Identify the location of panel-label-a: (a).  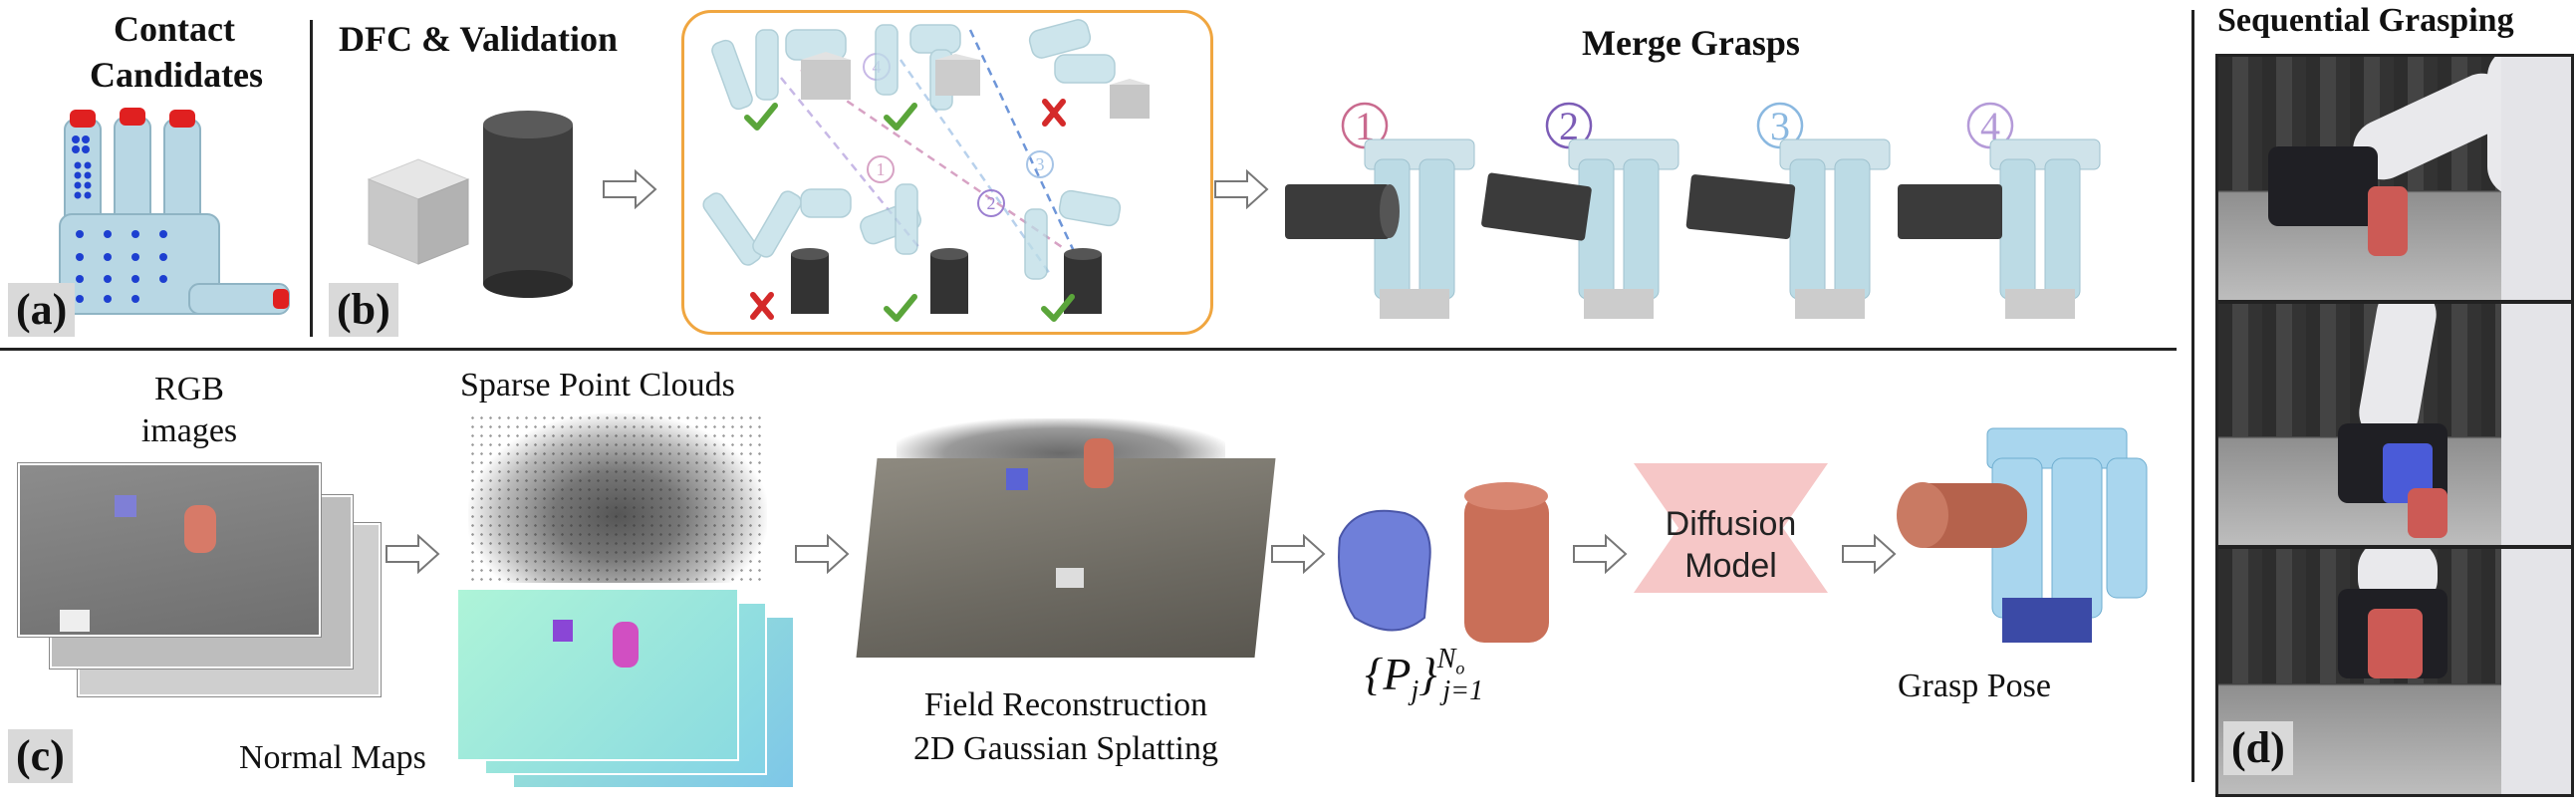
(42, 310).